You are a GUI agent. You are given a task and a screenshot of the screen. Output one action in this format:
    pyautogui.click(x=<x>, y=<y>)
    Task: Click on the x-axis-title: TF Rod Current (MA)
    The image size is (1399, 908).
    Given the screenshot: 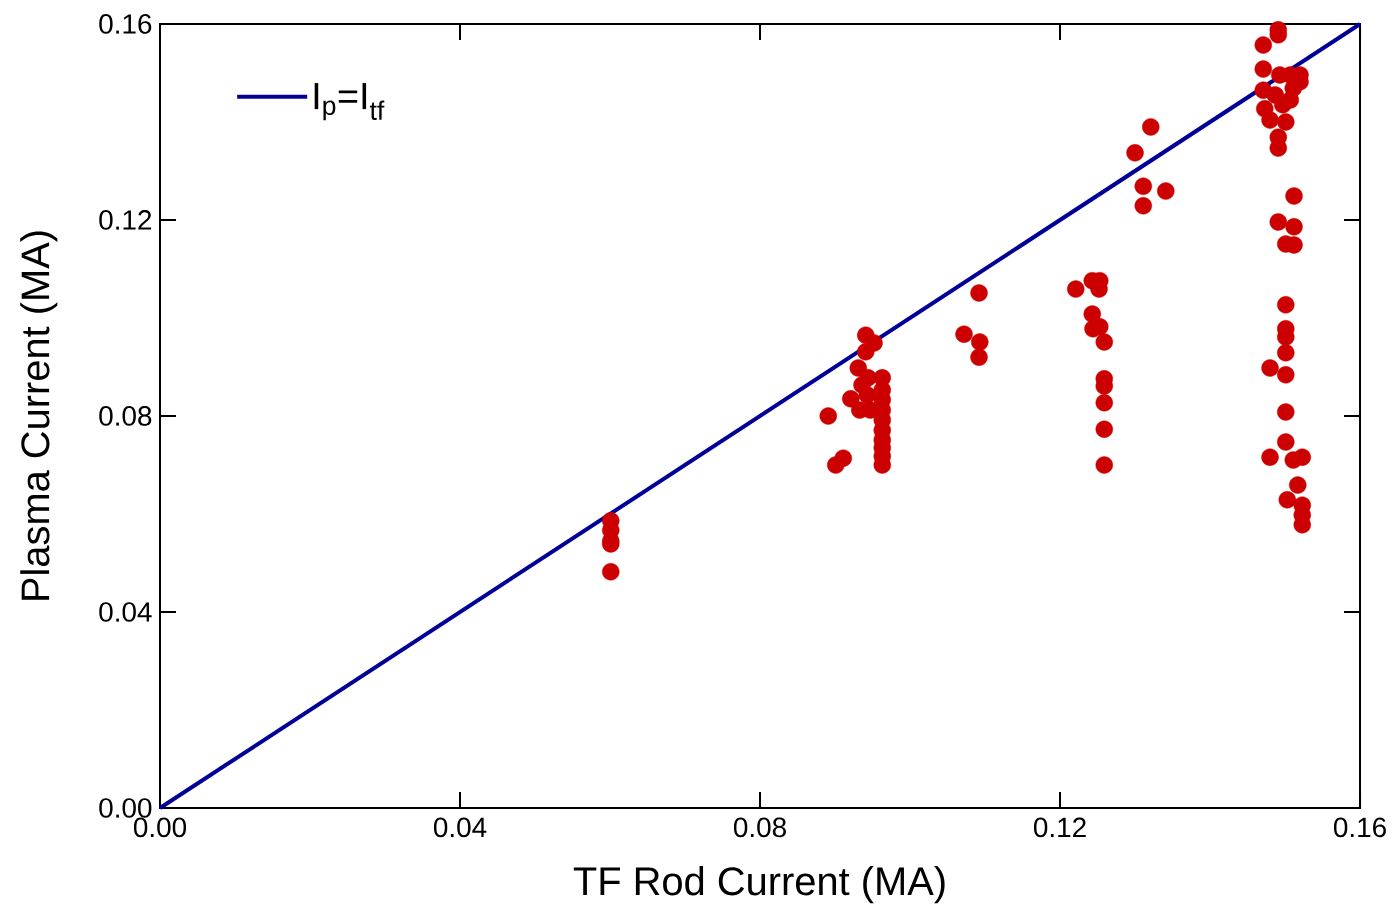 What is the action you would take?
    pyautogui.click(x=759, y=885)
    